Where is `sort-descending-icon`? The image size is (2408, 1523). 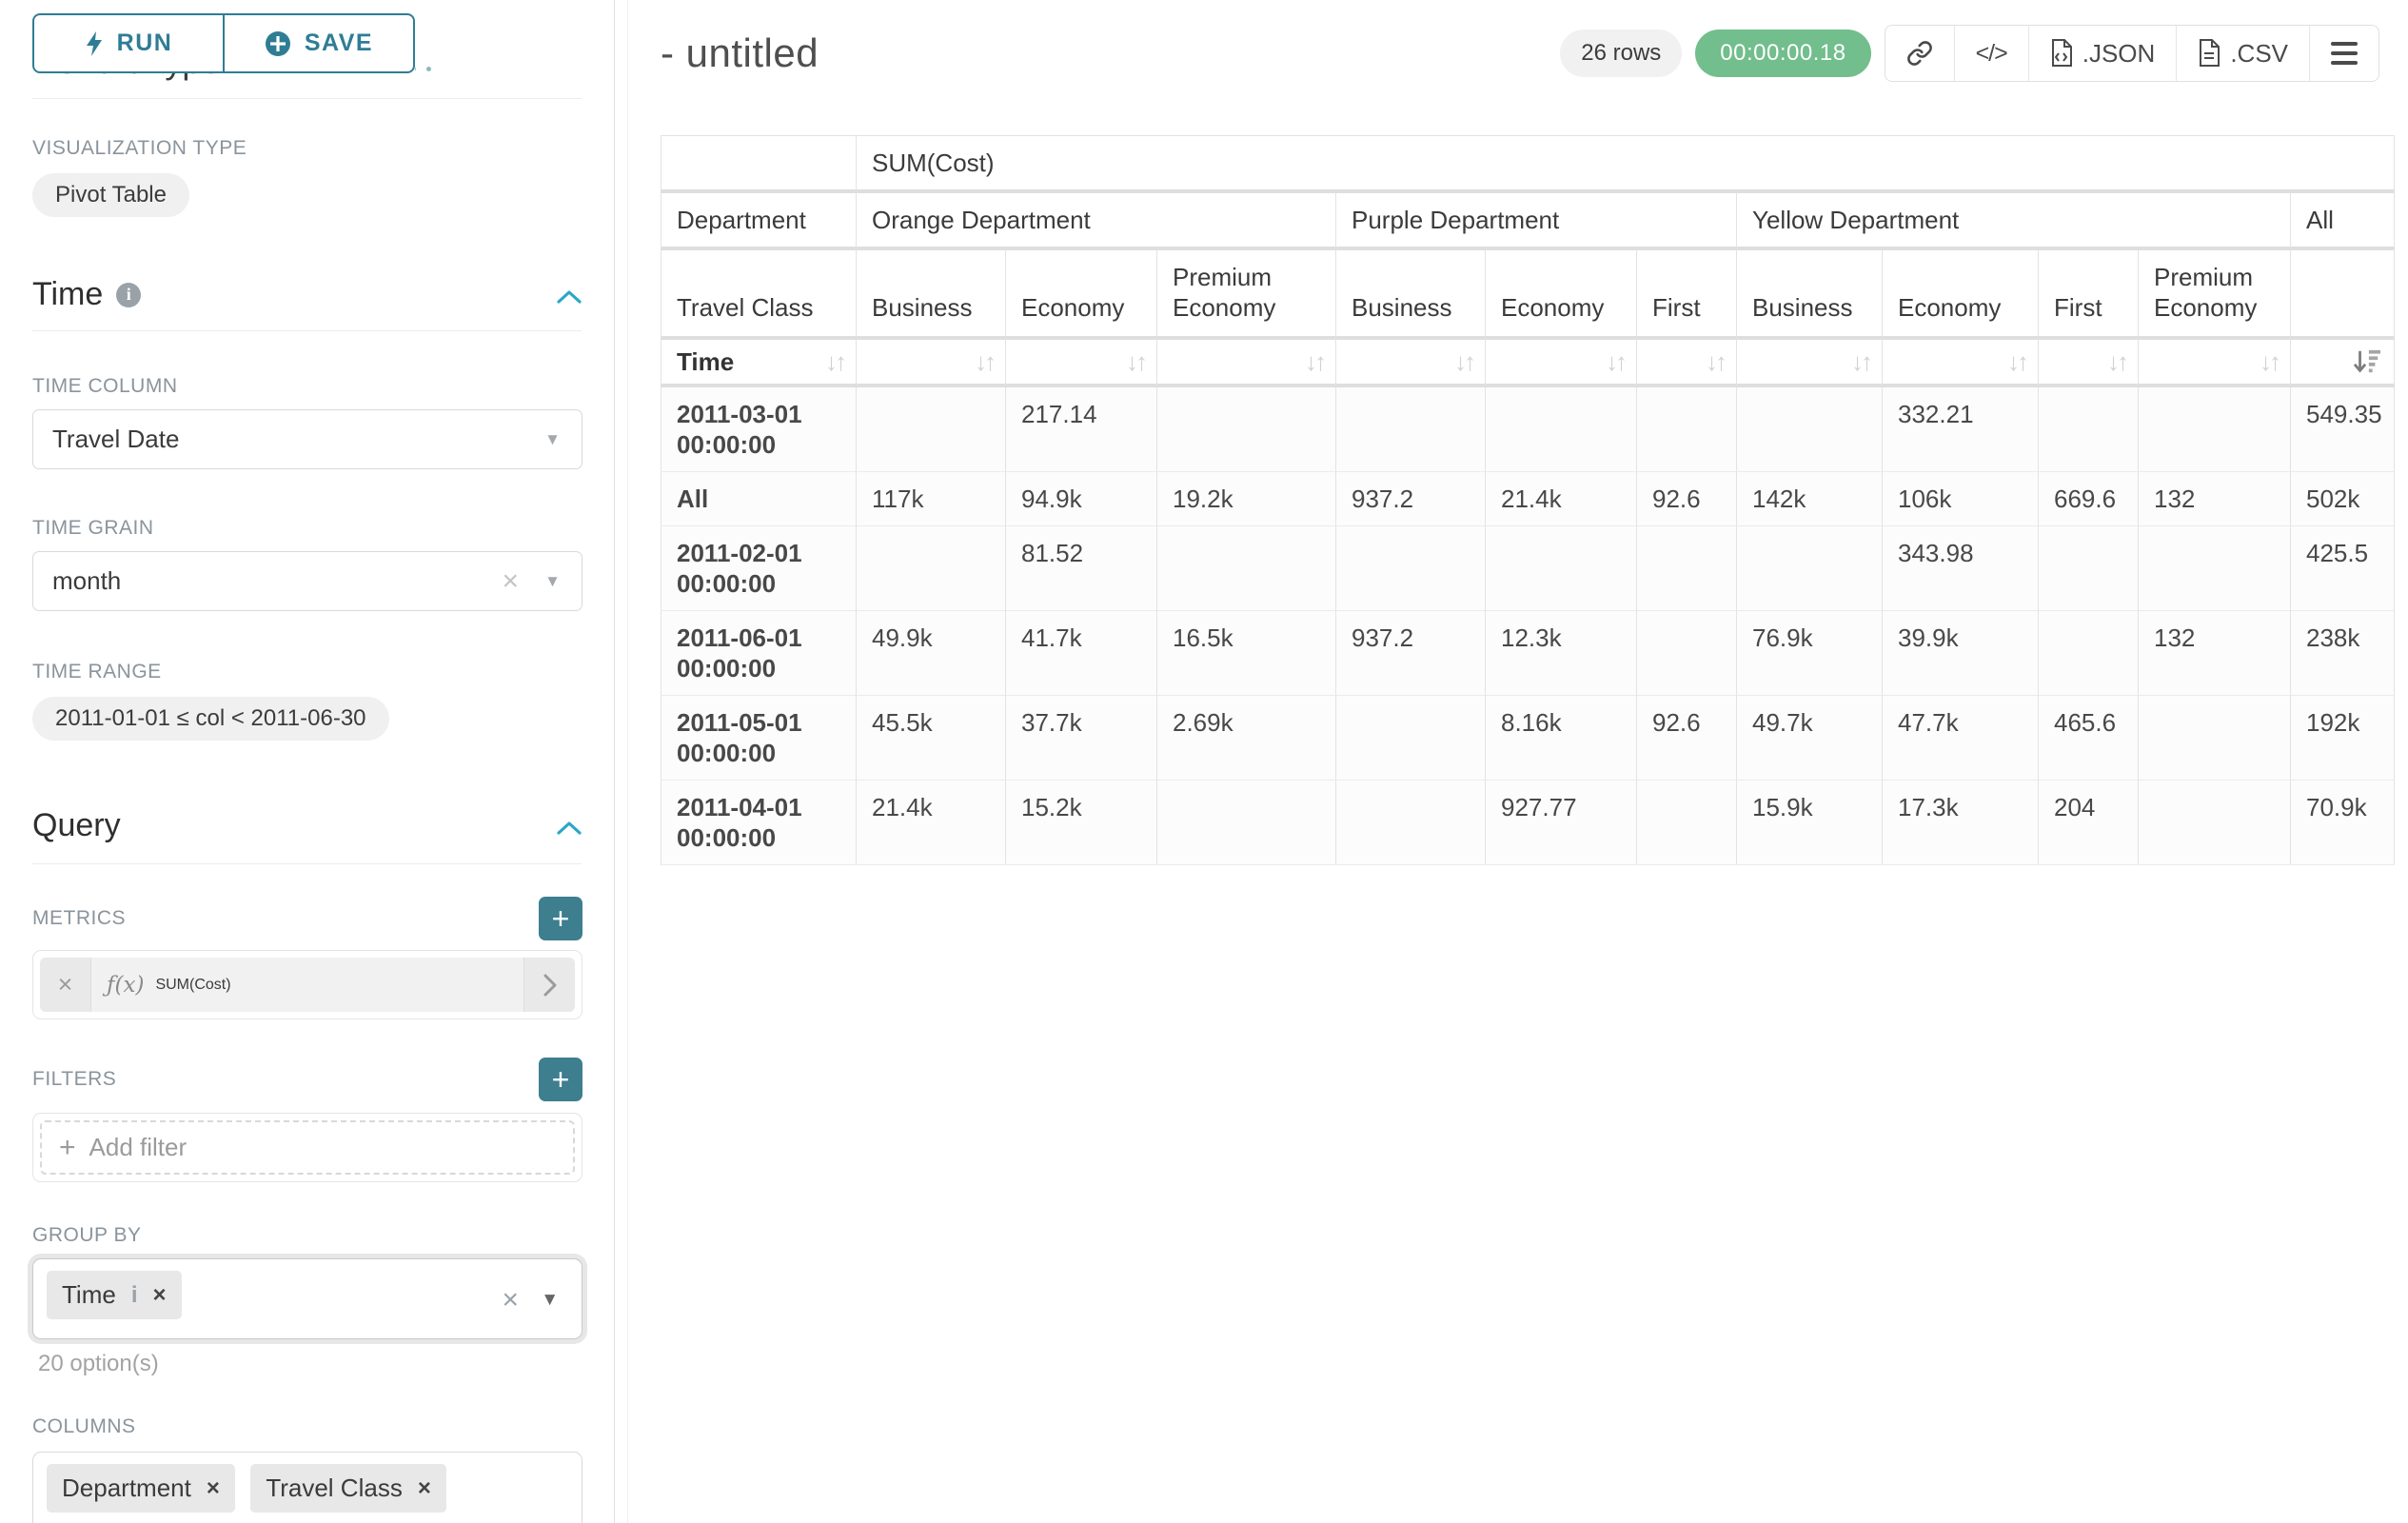 sort-descending-icon is located at coordinates (2366, 361).